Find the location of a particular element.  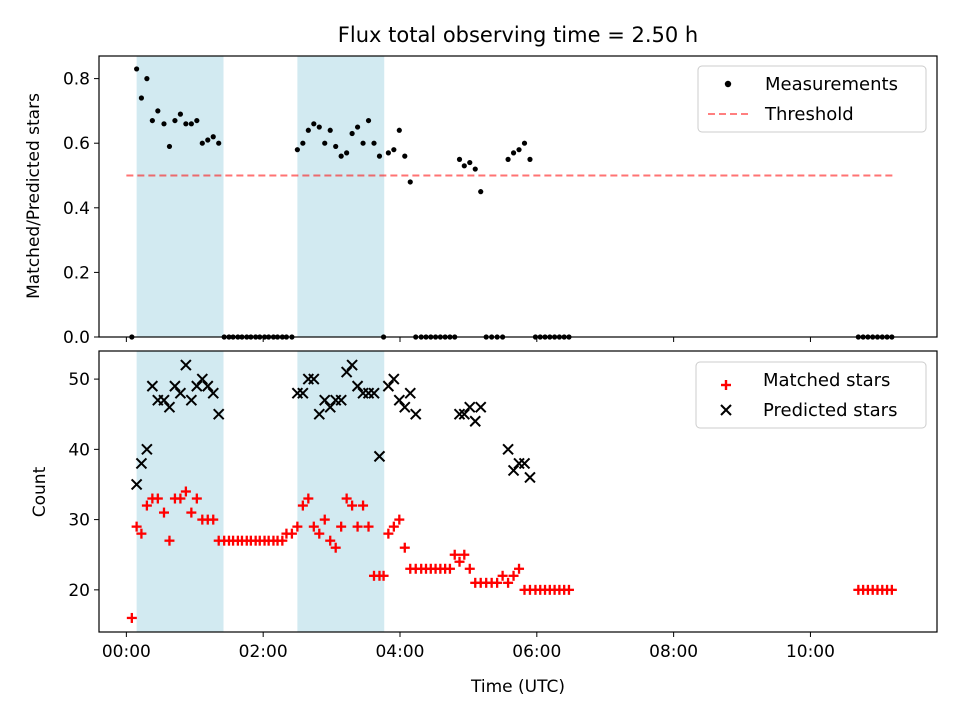

legend-matched-label: Matched stars is located at coordinates (826, 380).